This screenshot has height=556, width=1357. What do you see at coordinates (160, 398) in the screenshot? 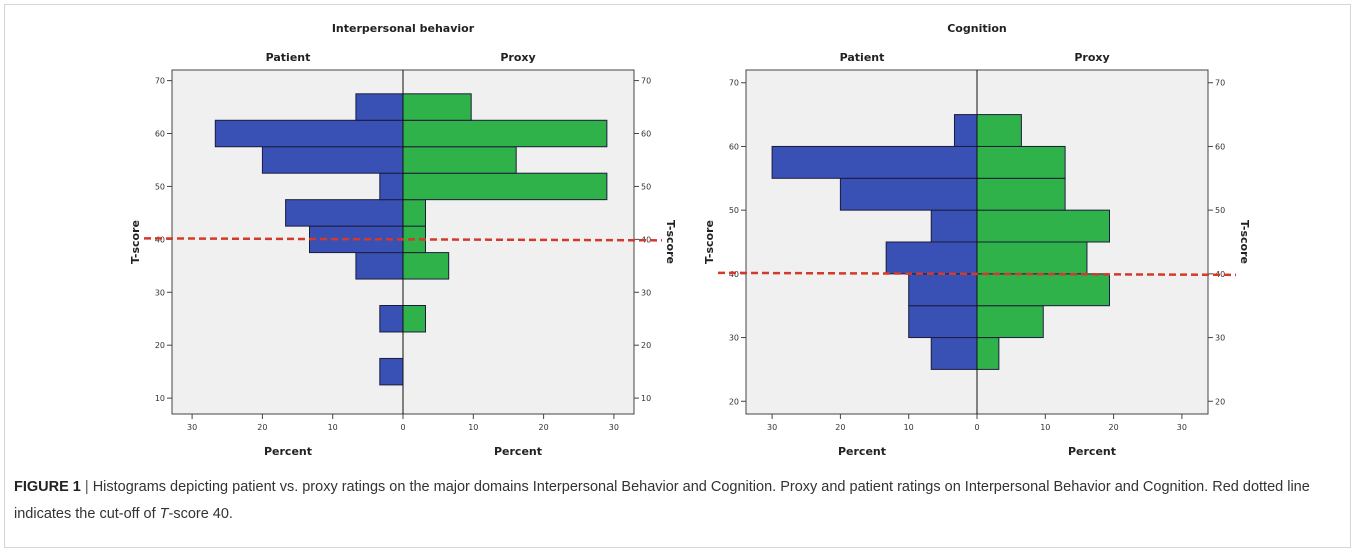
I see `y-tick-label-left: 10` at bounding box center [160, 398].